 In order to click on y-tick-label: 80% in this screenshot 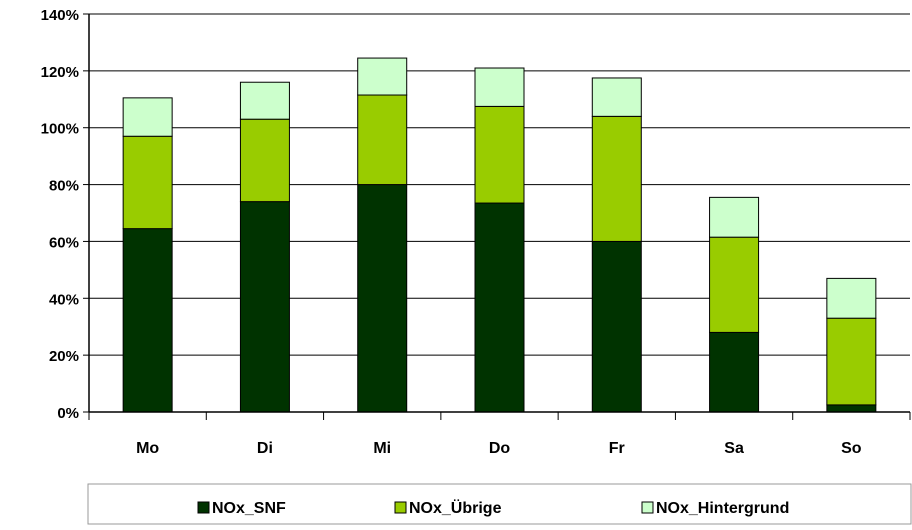, I will do `click(64, 186)`.